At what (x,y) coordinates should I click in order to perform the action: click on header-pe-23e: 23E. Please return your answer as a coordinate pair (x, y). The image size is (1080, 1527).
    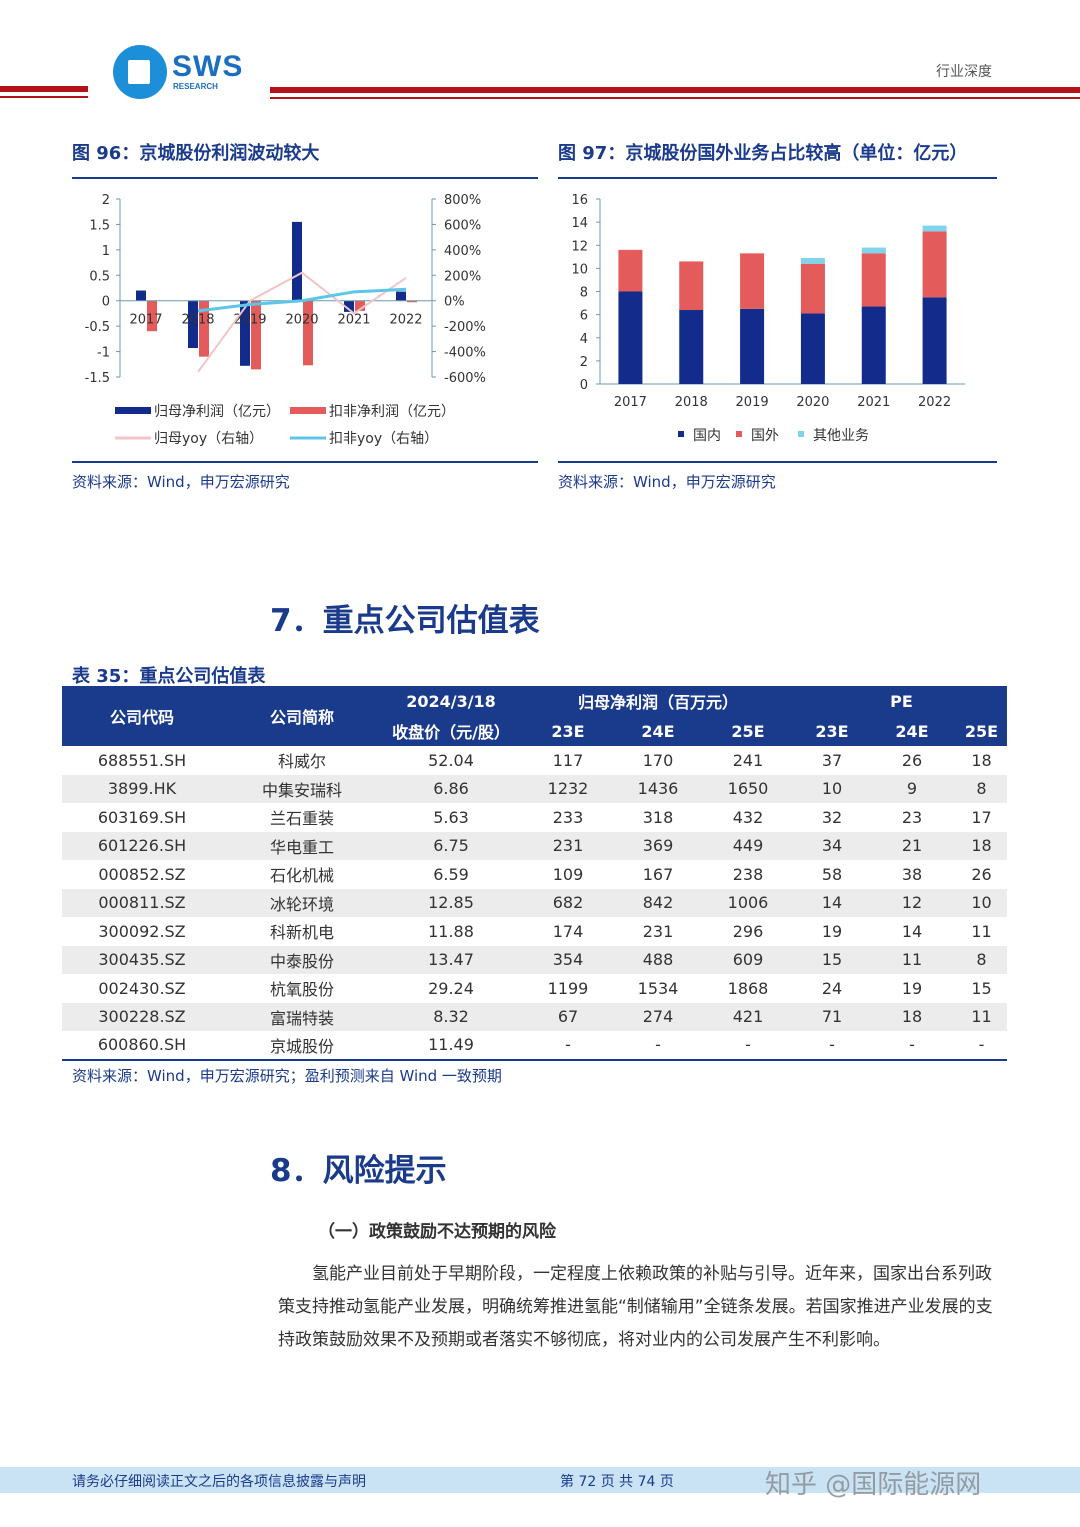
    Looking at the image, I should click on (832, 731).